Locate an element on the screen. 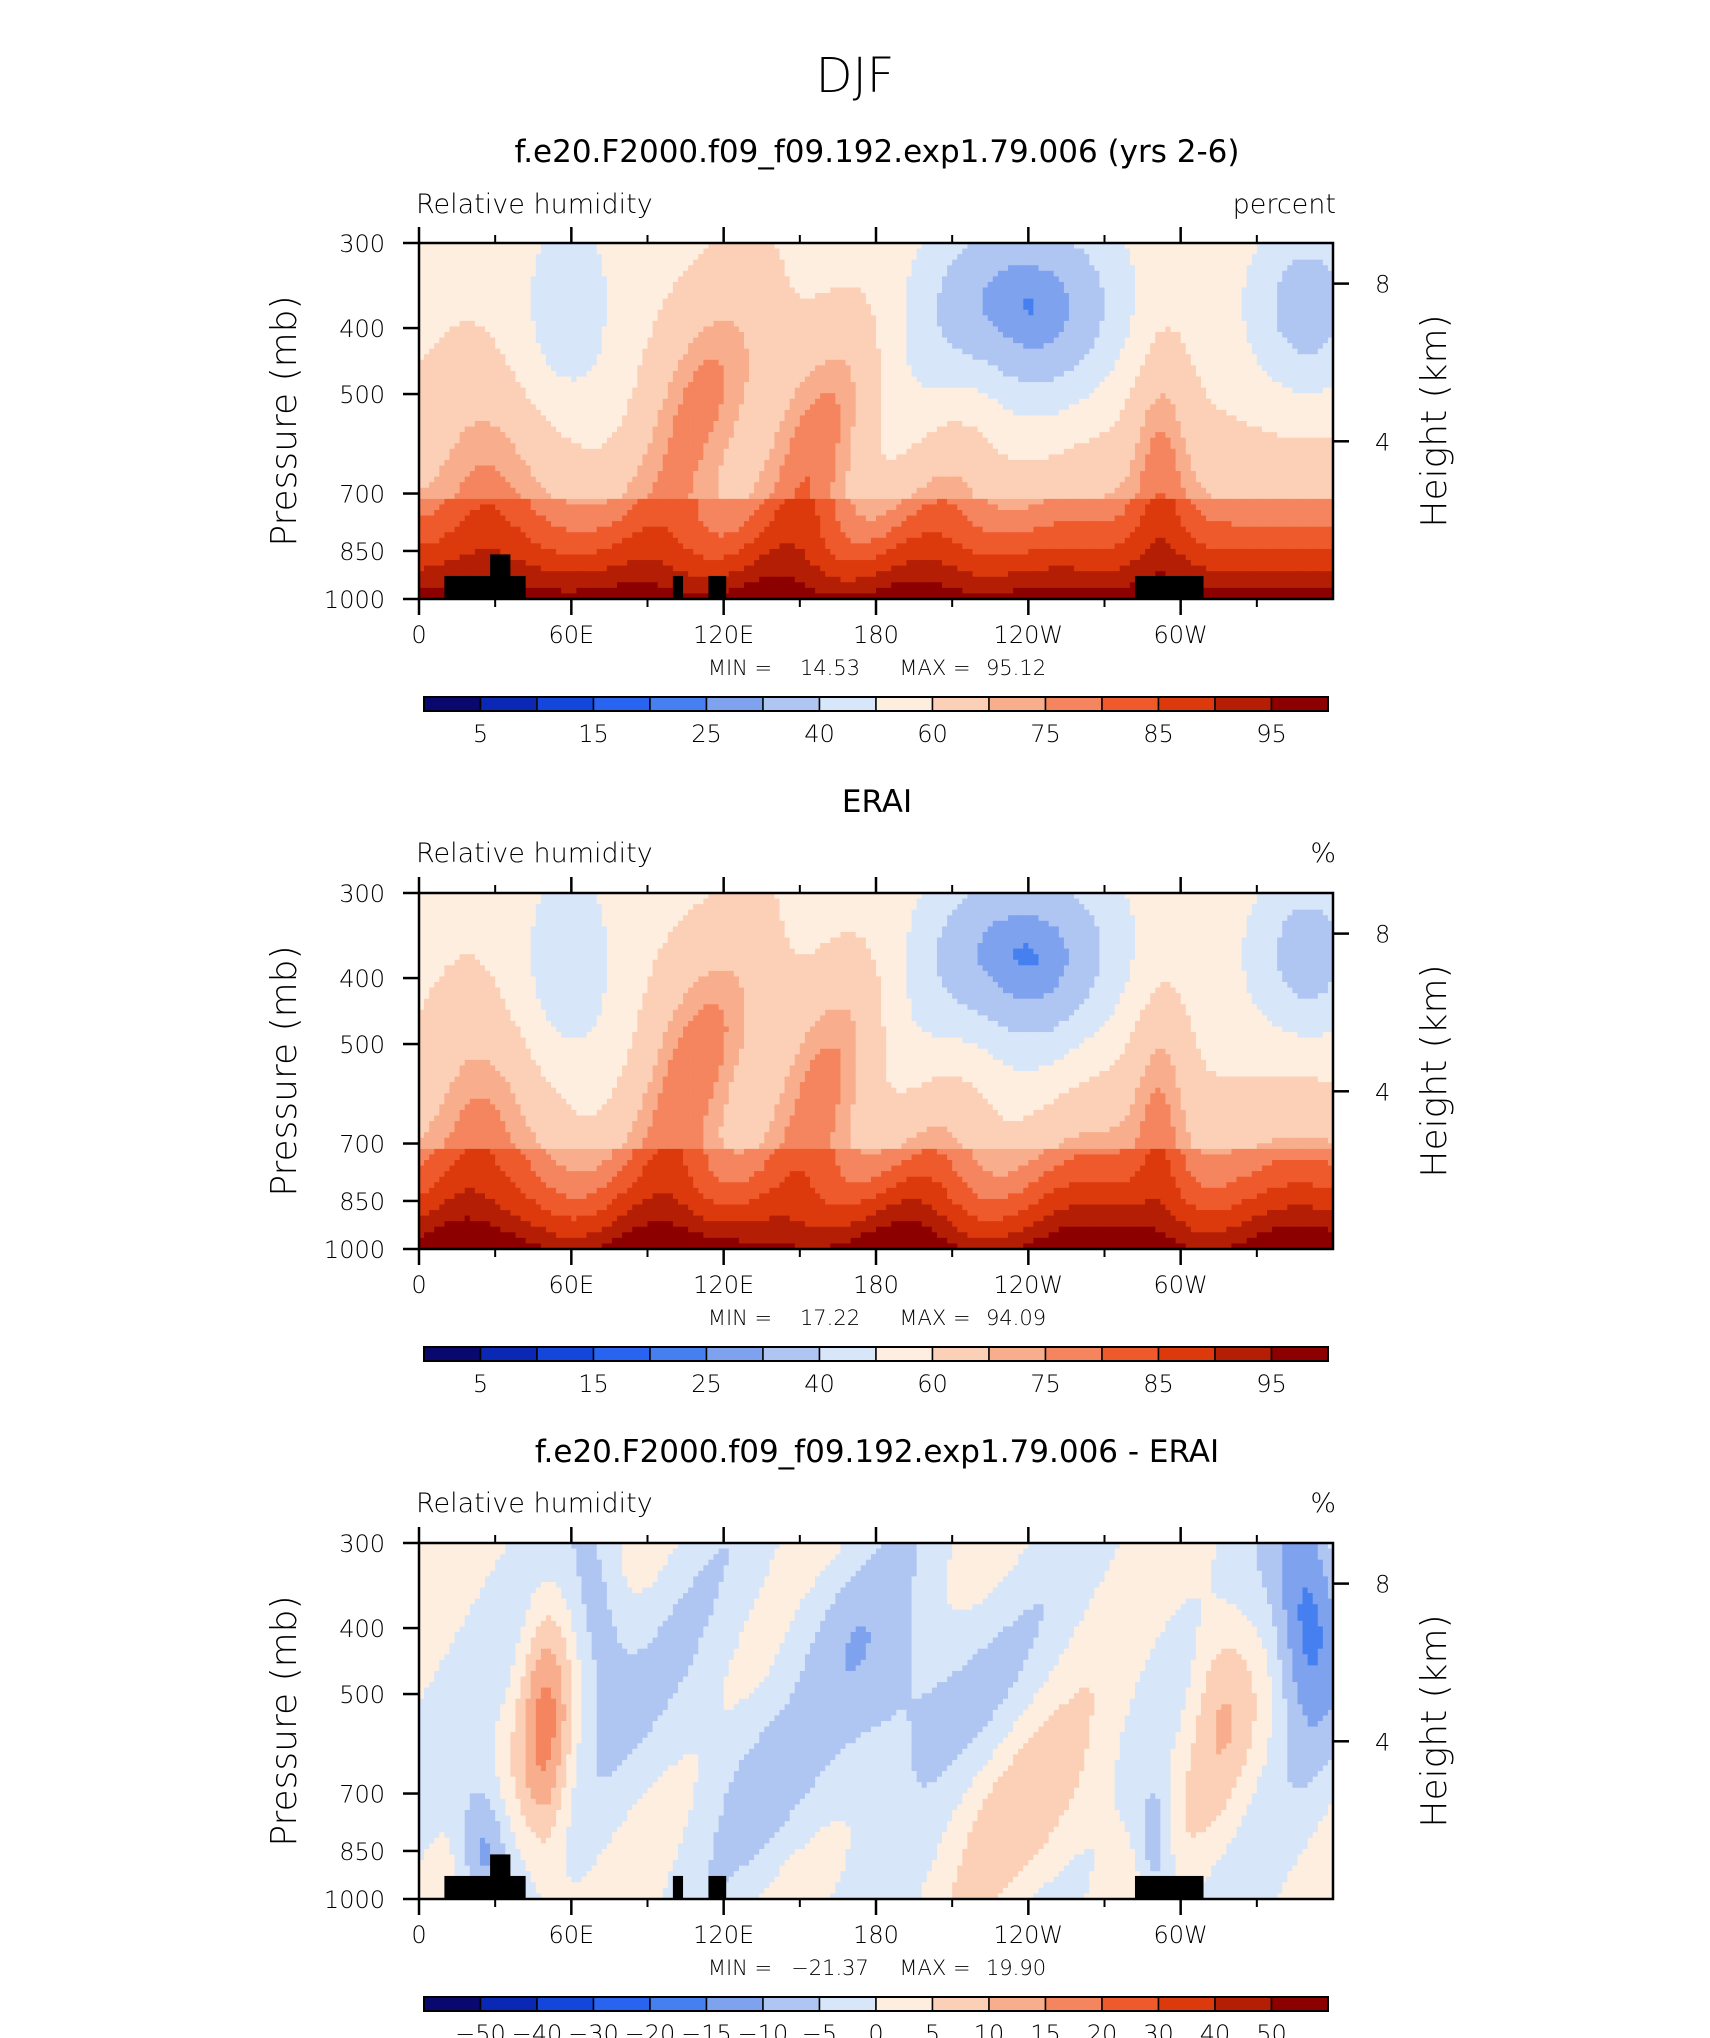 Image resolution: width=1710 pixels, height=2038 pixels. colorbar-label: 0 is located at coordinates (875, 2029).